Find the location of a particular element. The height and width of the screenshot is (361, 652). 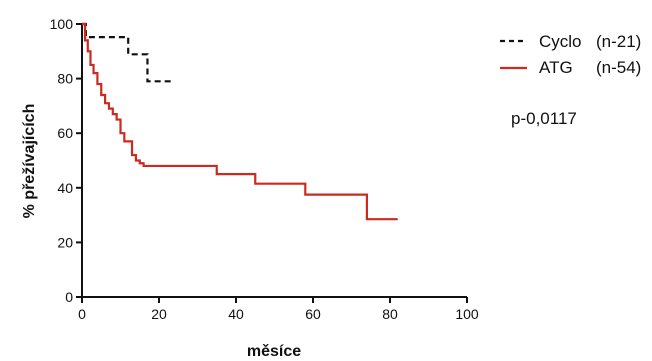

y-tick-label: 0 is located at coordinates (69, 297).